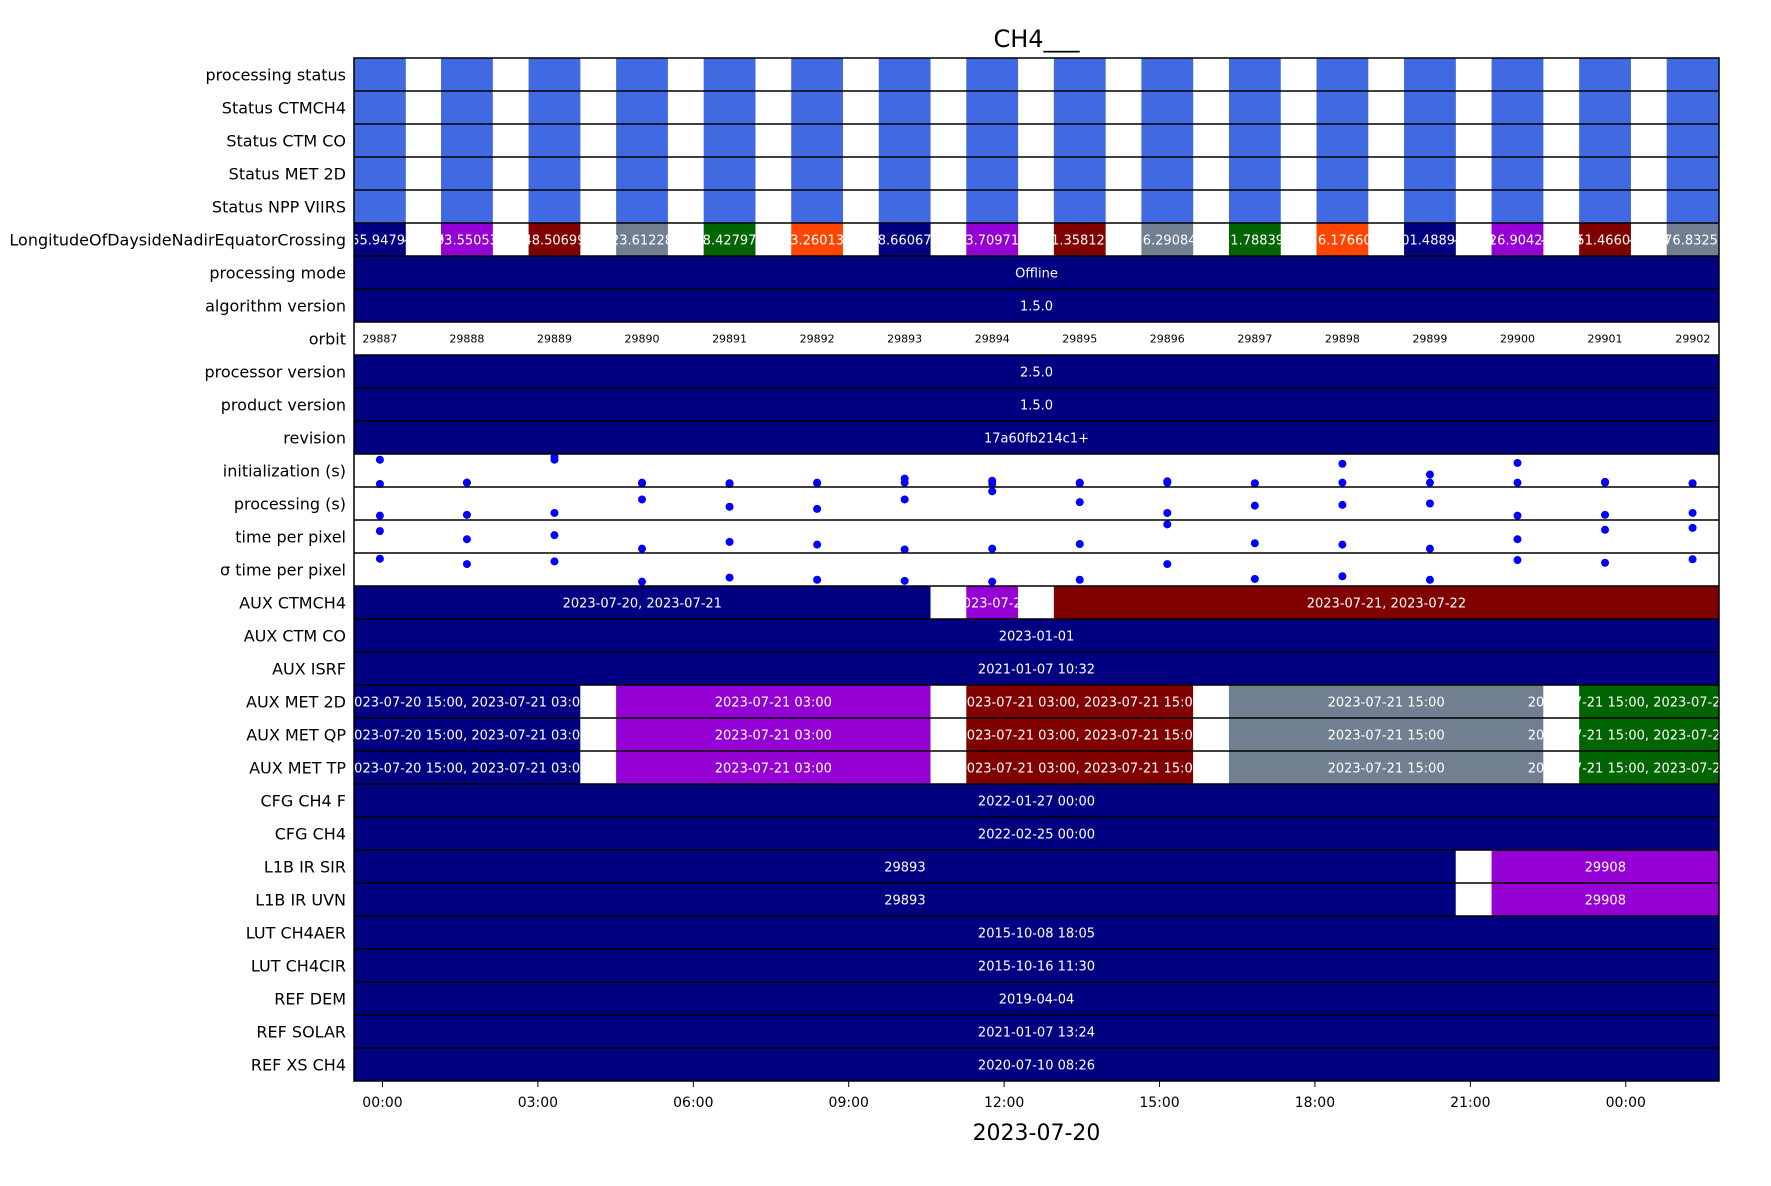 This screenshot has height=1186, width=1771. I want to click on row-label: Status MET 2D, so click(287, 174).